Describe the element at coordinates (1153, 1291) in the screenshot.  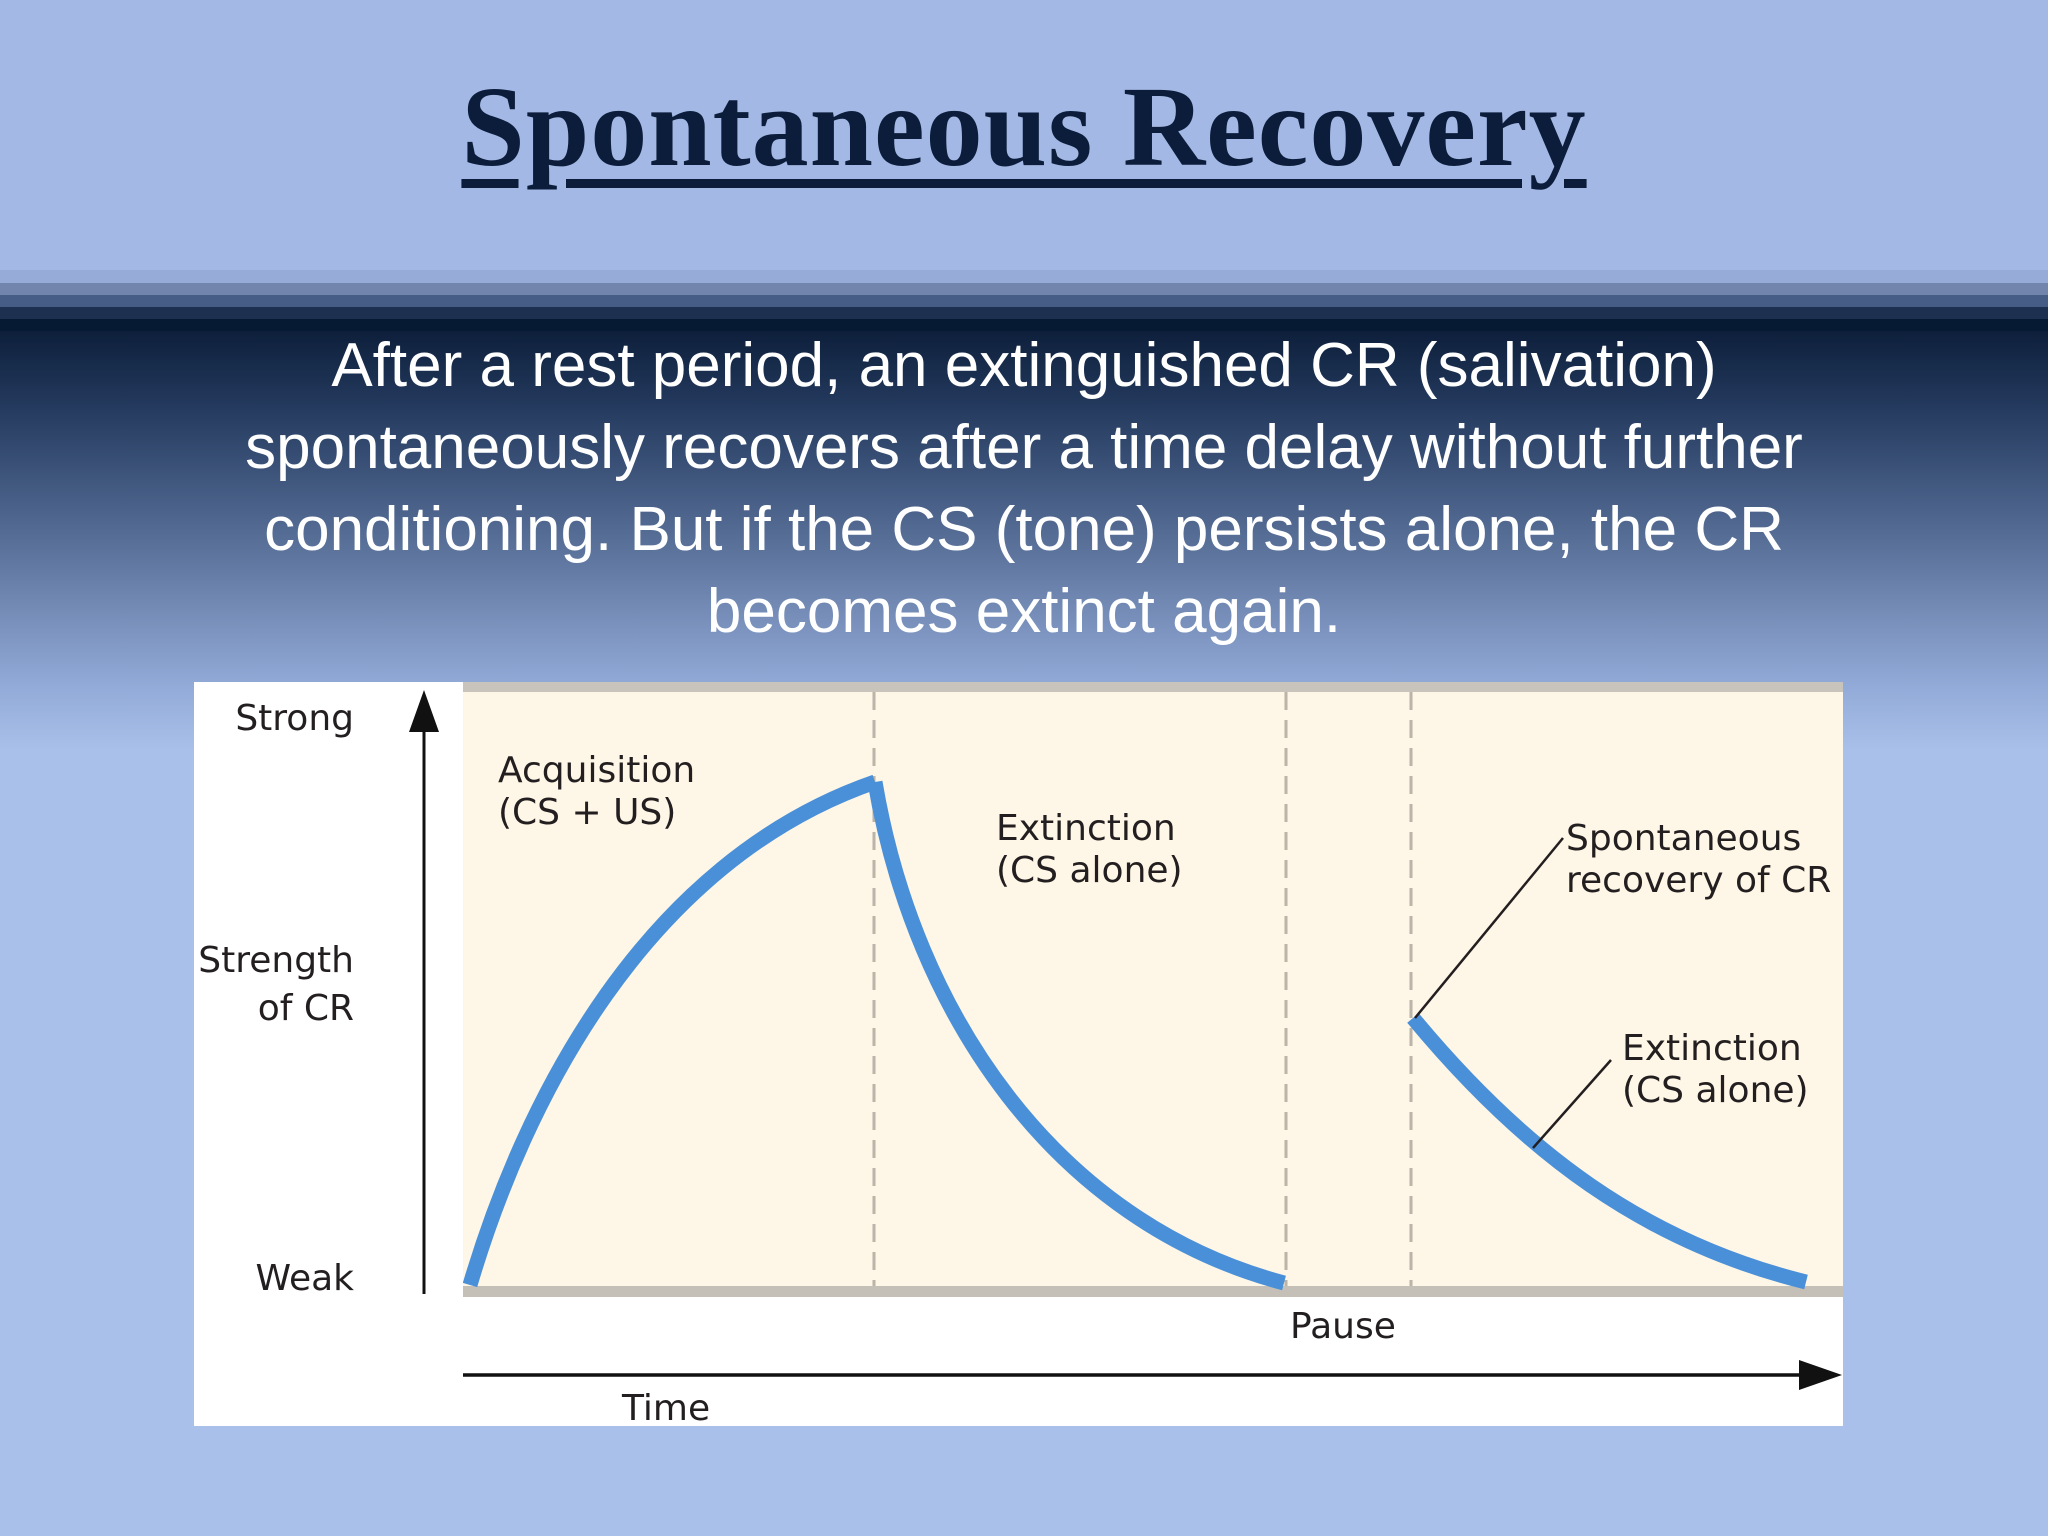
I see `plot-baseline` at that location.